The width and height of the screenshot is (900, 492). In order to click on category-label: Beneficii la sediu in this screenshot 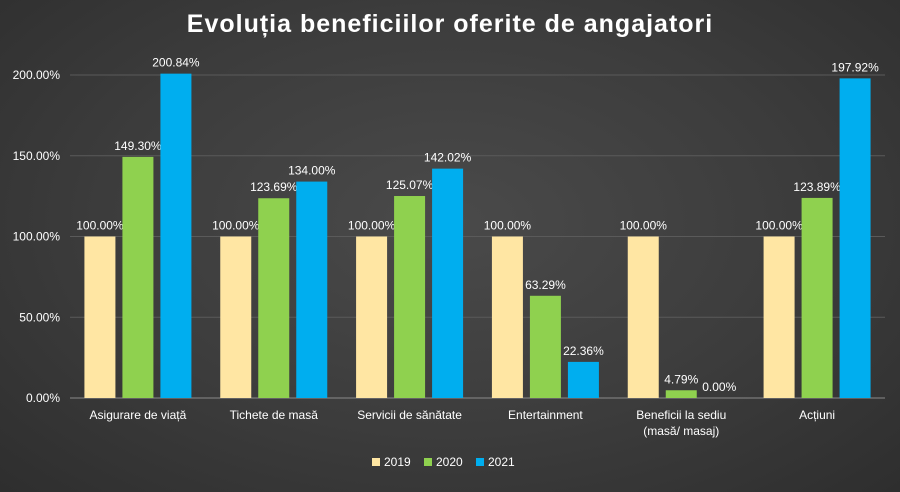, I will do `click(681, 415)`.